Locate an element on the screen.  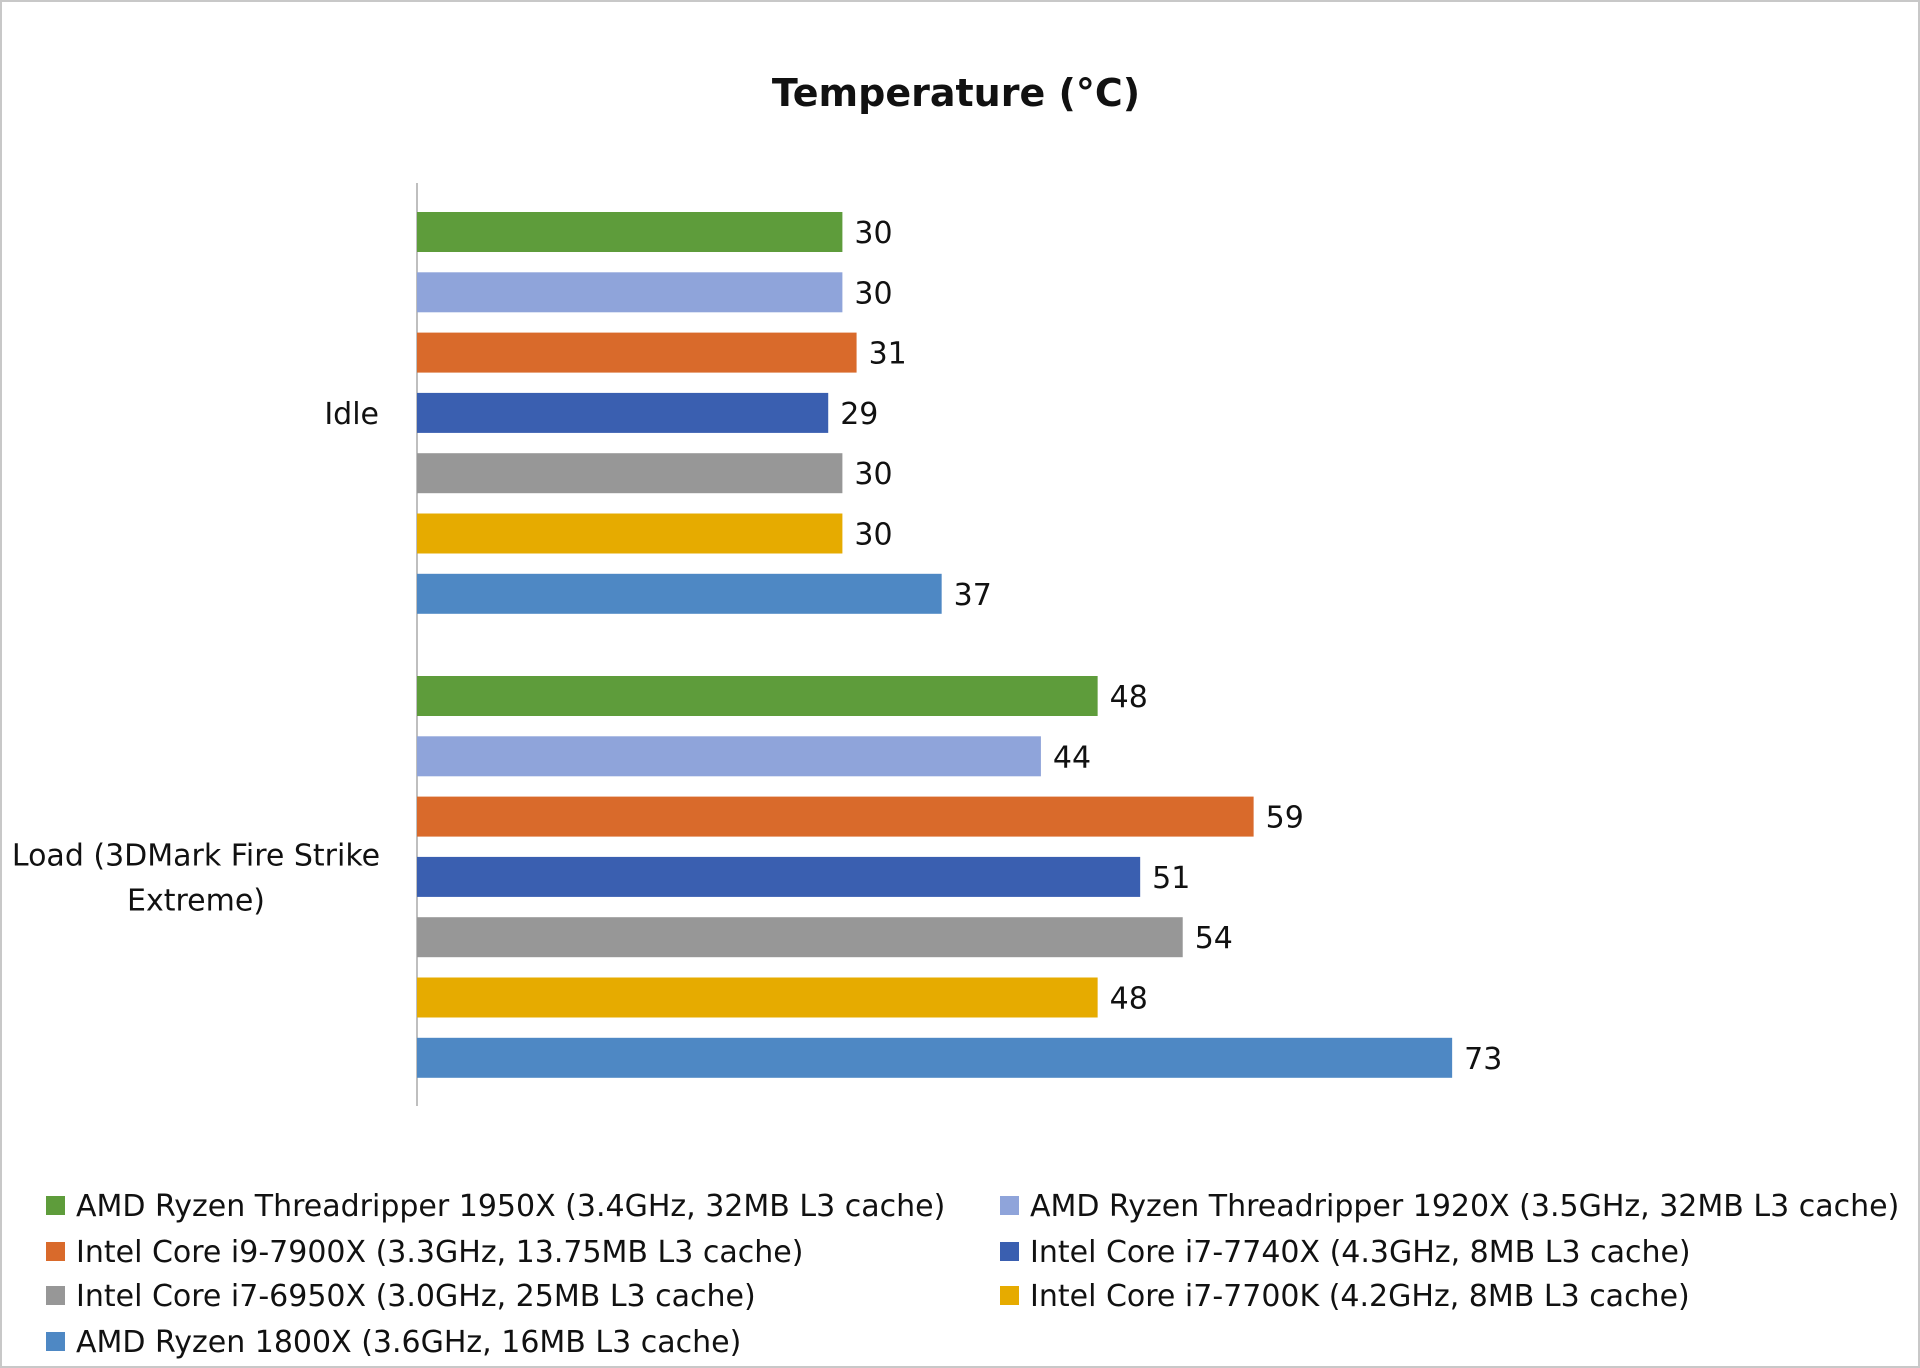
data-label-load-series-3: 59 is located at coordinates (1285, 818).